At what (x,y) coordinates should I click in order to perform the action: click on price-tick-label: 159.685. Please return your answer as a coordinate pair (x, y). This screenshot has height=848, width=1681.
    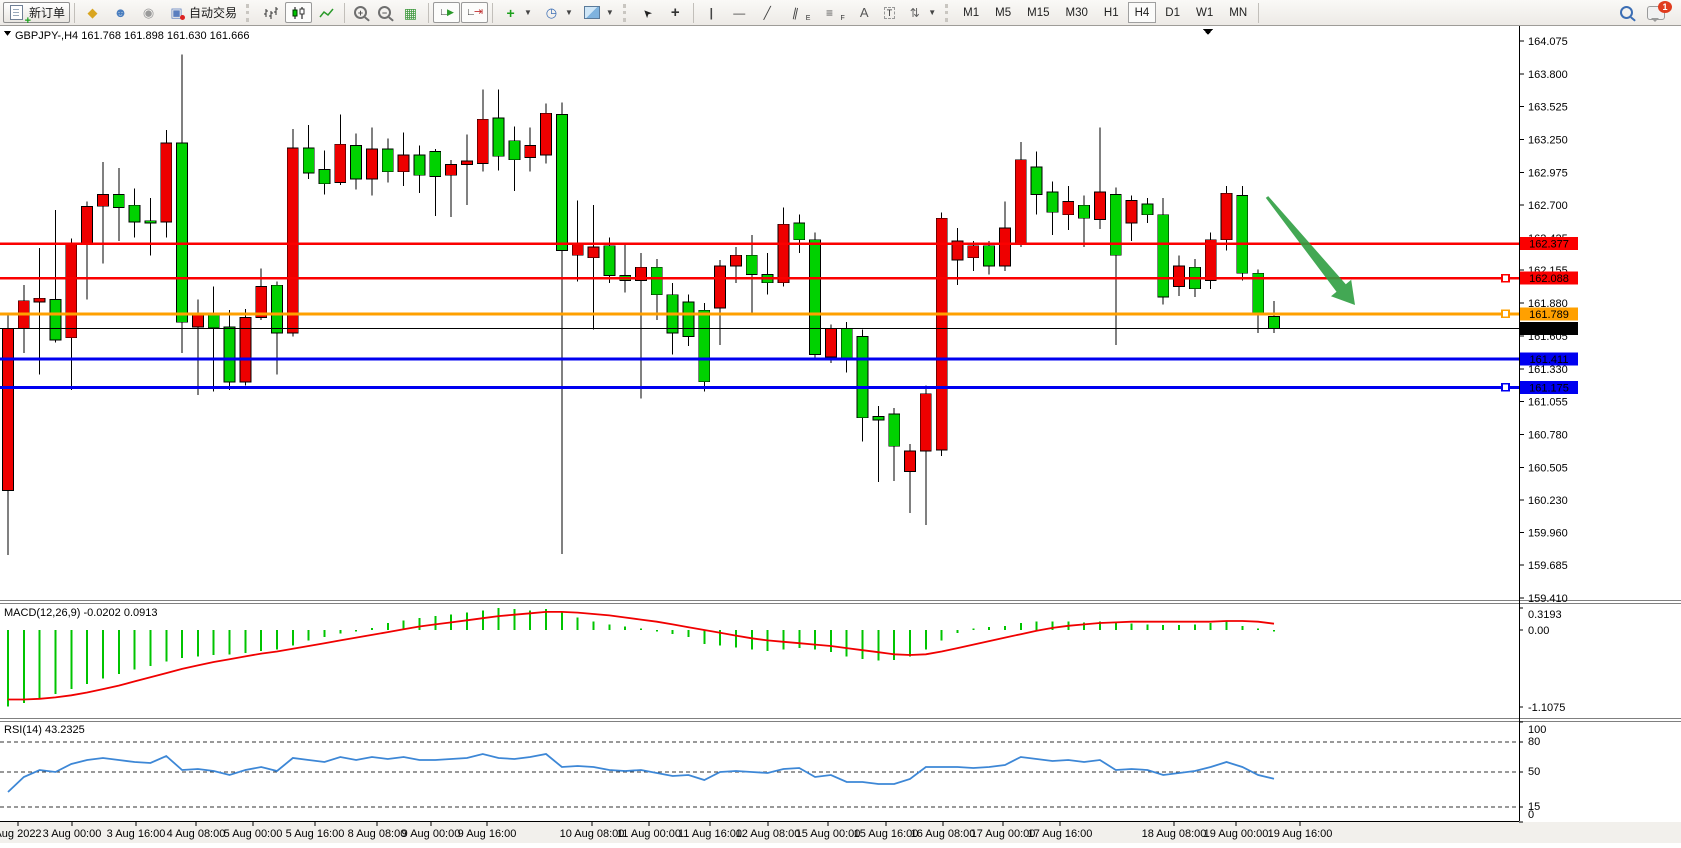
    Looking at the image, I should click on (1548, 566).